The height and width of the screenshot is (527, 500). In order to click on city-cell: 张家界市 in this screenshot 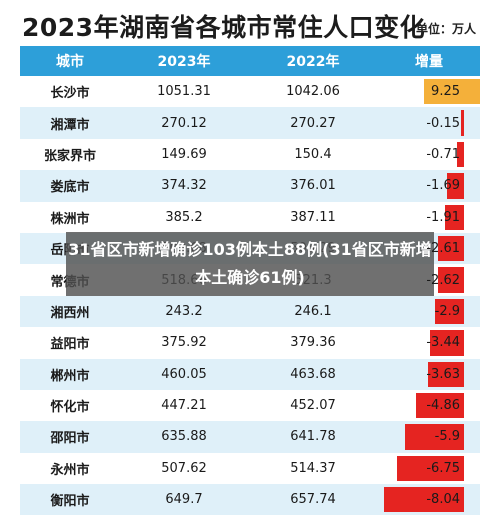, I will do `click(70, 154)`.